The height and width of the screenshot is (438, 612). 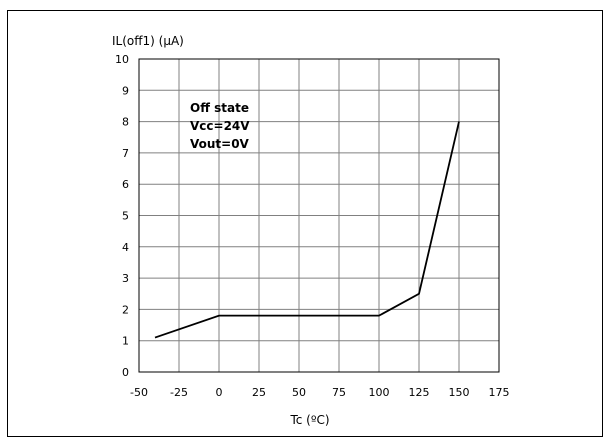 What do you see at coordinates (299, 392) in the screenshot?
I see `x-tick-label: 50` at bounding box center [299, 392].